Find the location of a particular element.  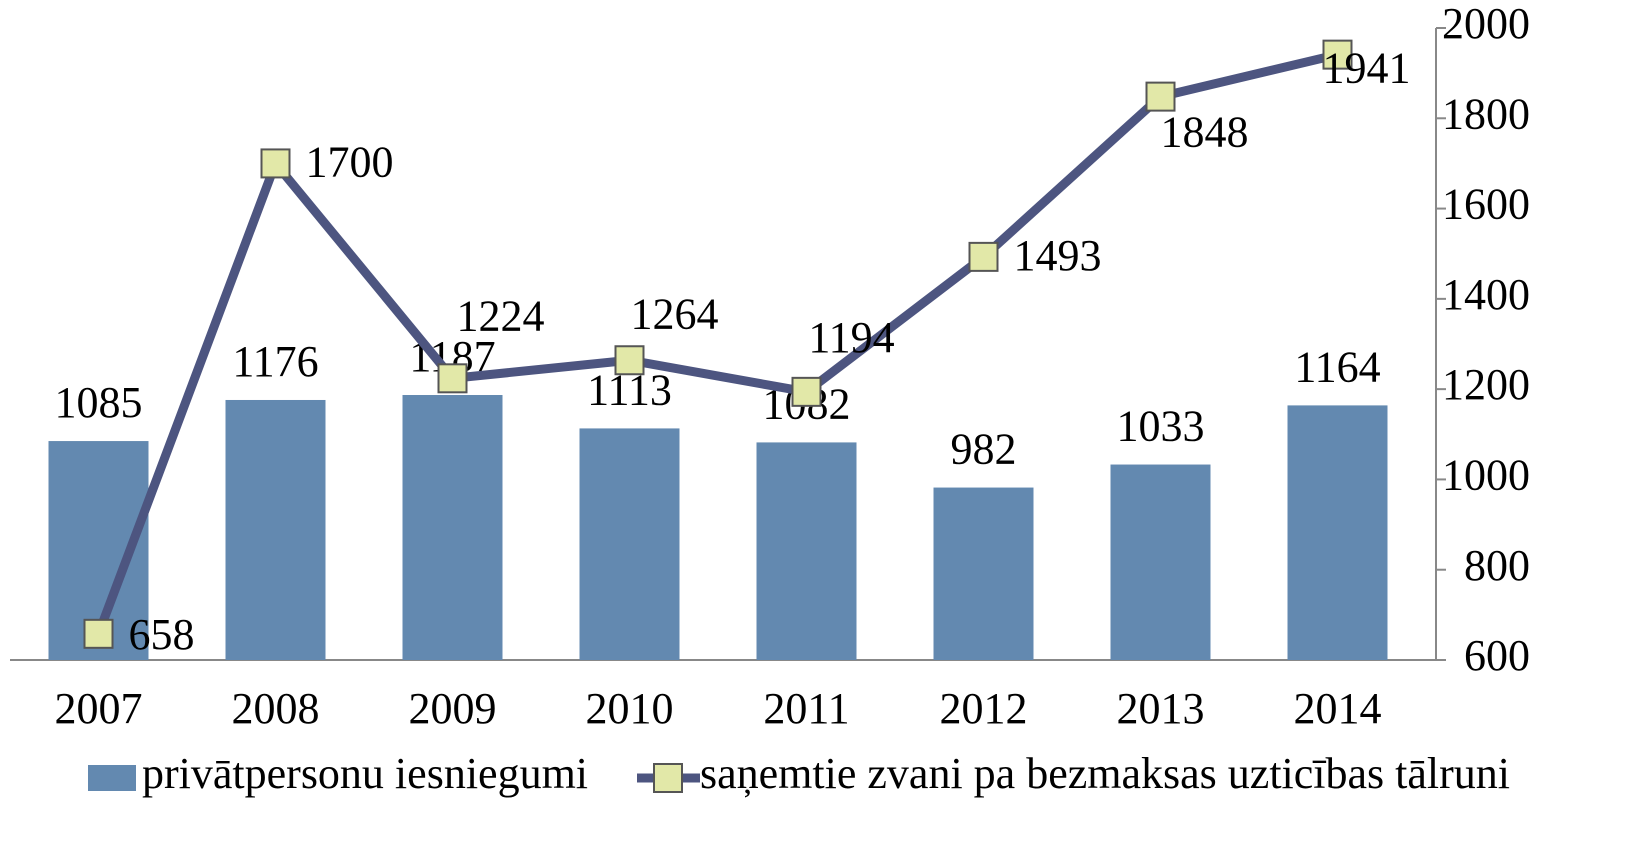

x-tick-label: 2010 is located at coordinates (630, 708).